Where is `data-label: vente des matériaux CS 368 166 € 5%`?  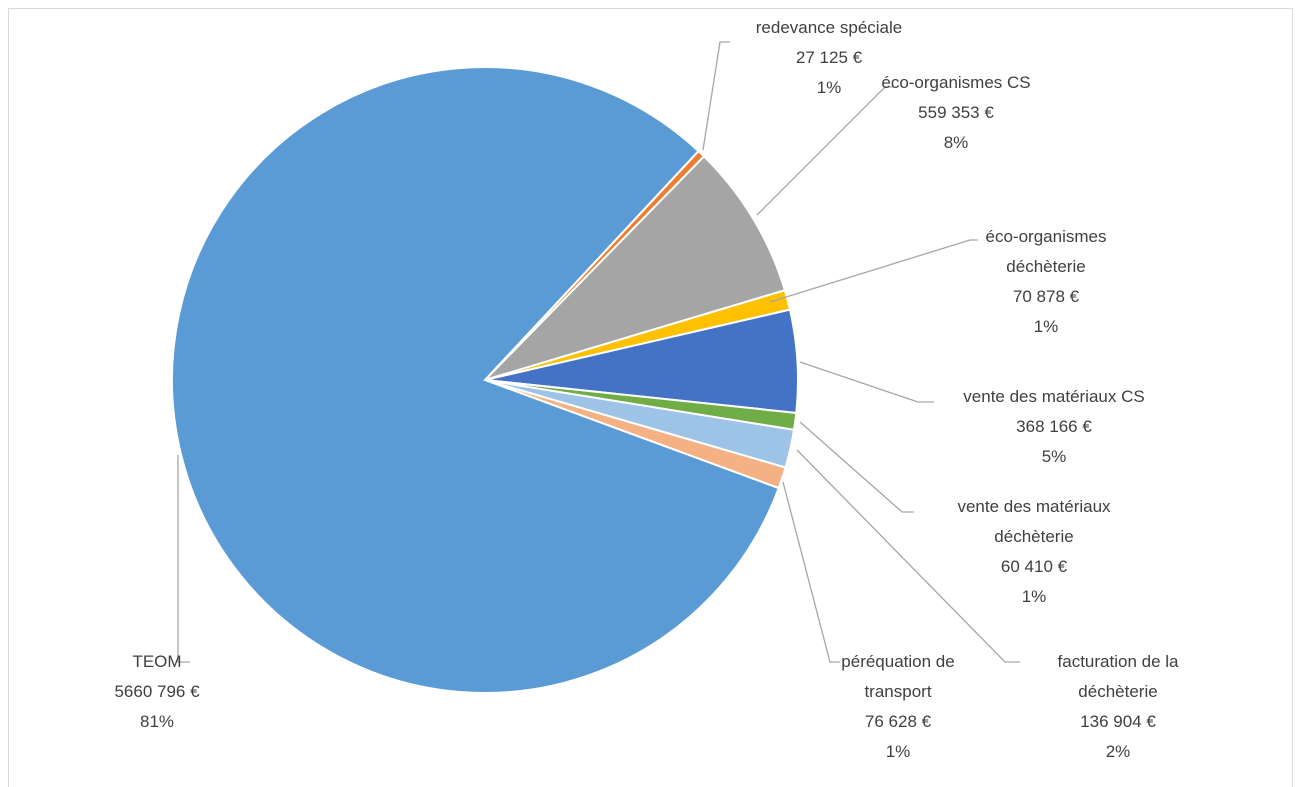 data-label: vente des matériaux CS 368 166 € 5% is located at coordinates (1054, 427).